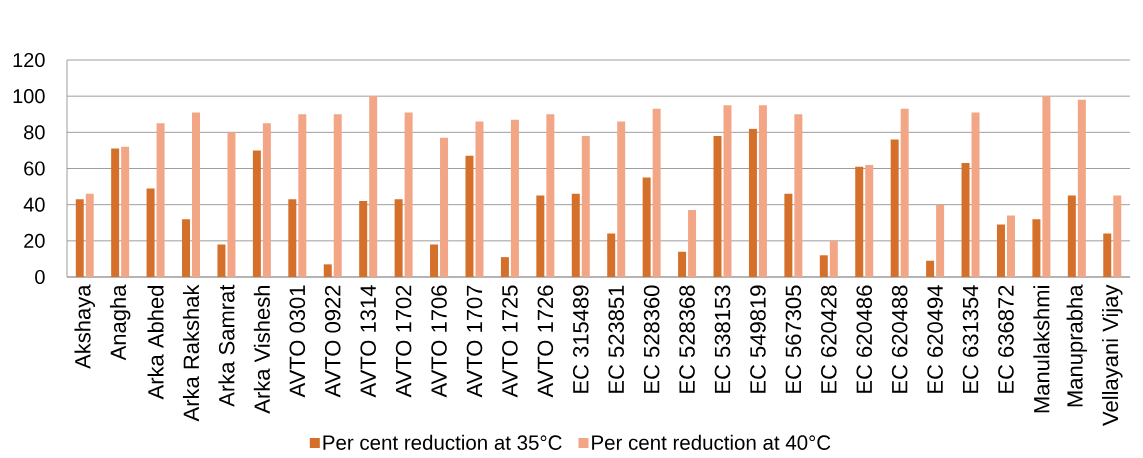  What do you see at coordinates (332, 341) in the screenshot?
I see `x-tick-label: AVTO 0922` at bounding box center [332, 341].